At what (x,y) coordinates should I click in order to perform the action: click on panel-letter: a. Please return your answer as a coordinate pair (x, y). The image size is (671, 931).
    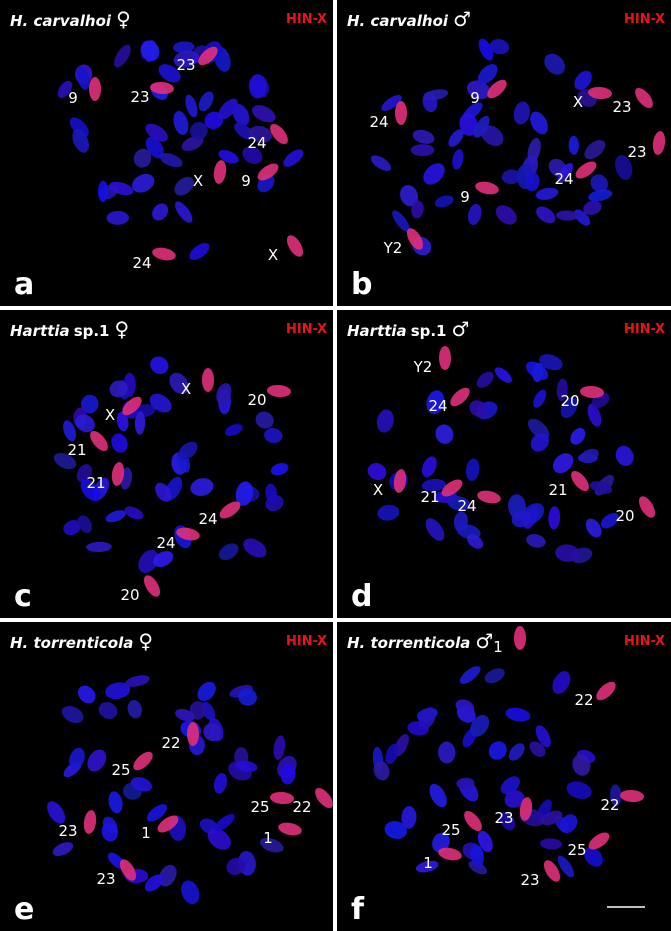
    Looking at the image, I should click on (24, 284).